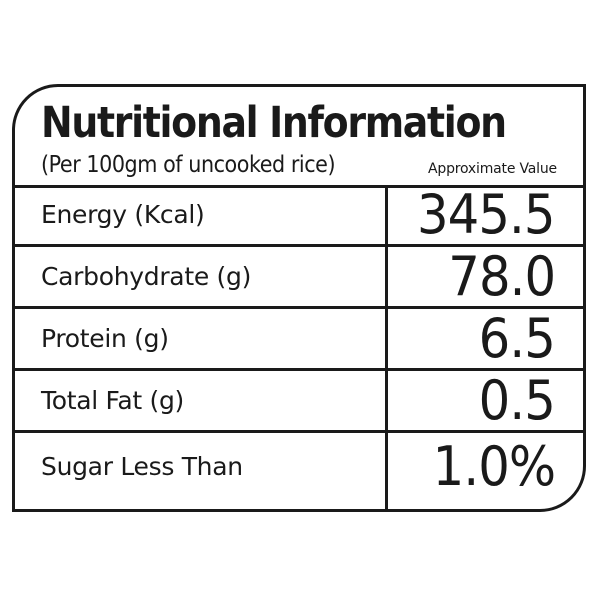 This screenshot has width=600, height=600. What do you see at coordinates (517, 338) in the screenshot?
I see `nutrient-value: 6.5` at bounding box center [517, 338].